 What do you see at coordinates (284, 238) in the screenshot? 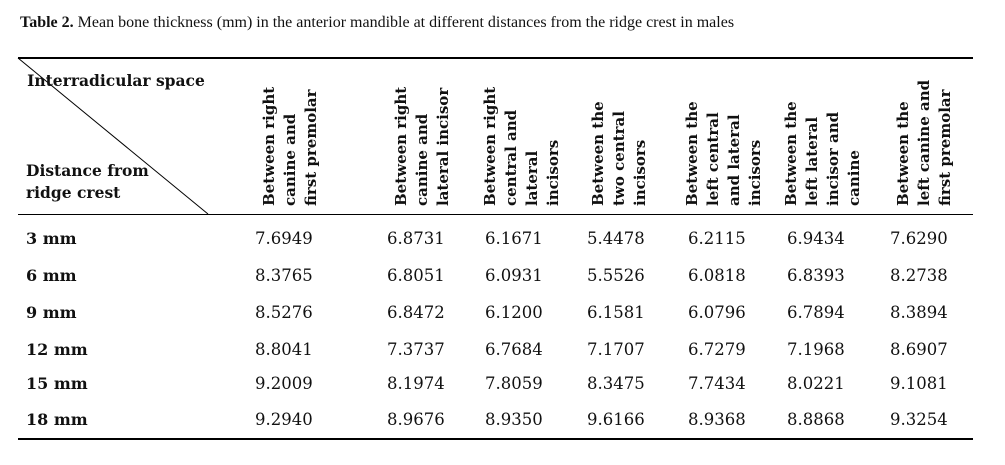
I see `table-cell: 7.6949` at bounding box center [284, 238].